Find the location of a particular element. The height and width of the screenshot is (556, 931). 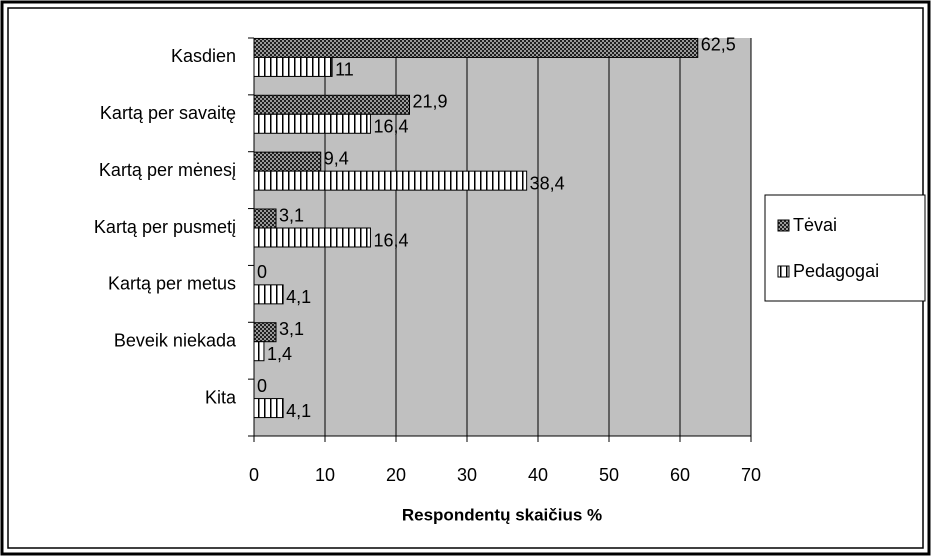

data-label: 11 is located at coordinates (344, 70).